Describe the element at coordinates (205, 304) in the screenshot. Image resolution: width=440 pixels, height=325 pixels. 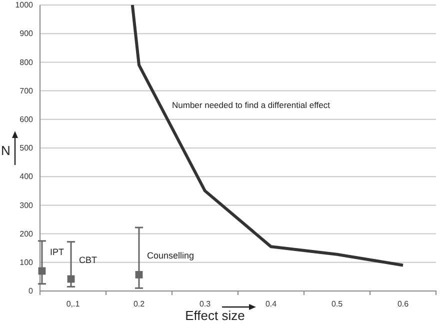
I see `x-tick-label: 0.3` at that location.